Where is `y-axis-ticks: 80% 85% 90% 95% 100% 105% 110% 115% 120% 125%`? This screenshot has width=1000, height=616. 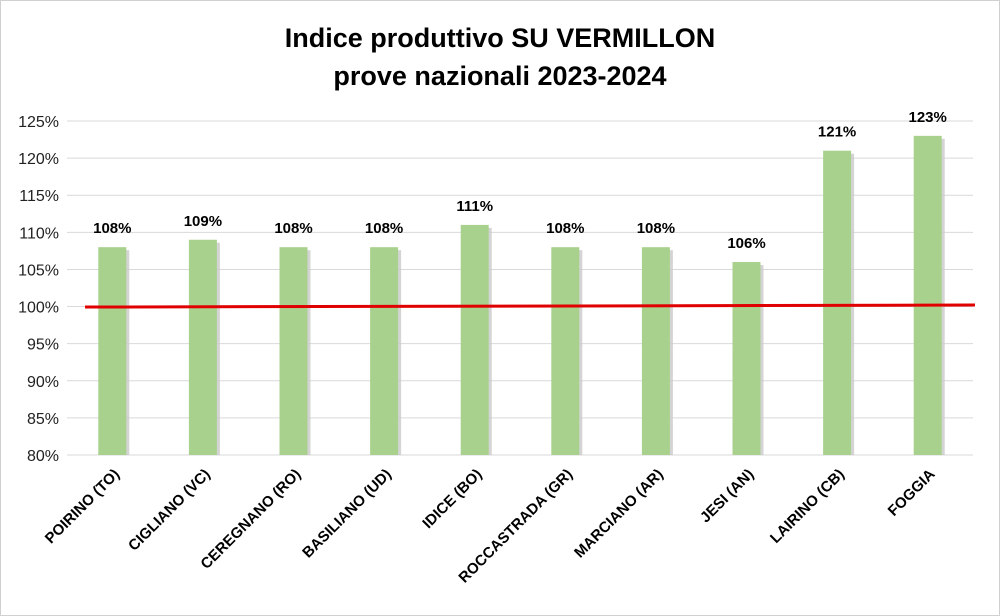 y-axis-ticks: 80% 85% 90% 95% 100% 105% 110% 115% 120% 125% is located at coordinates (38, 289).